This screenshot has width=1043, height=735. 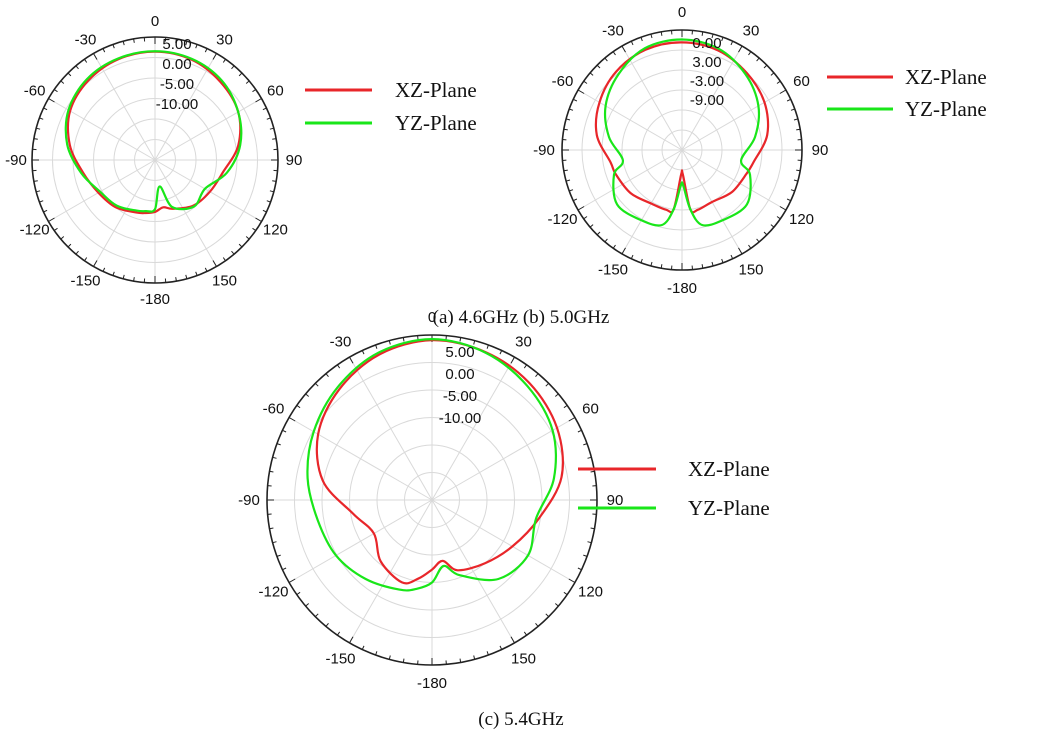 What do you see at coordinates (391, 106) in the screenshot?
I see `legend-a: XZ-Plane YZ-Plane` at bounding box center [391, 106].